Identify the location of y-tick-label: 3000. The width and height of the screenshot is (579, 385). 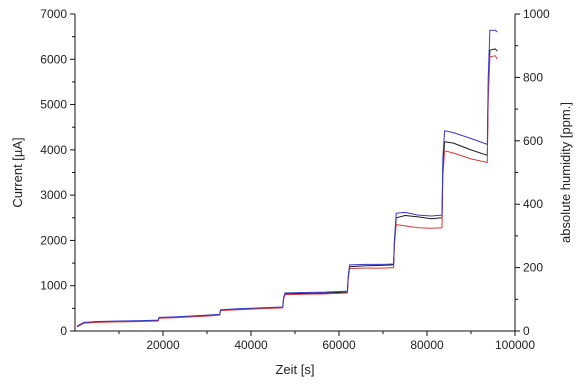
(53, 195).